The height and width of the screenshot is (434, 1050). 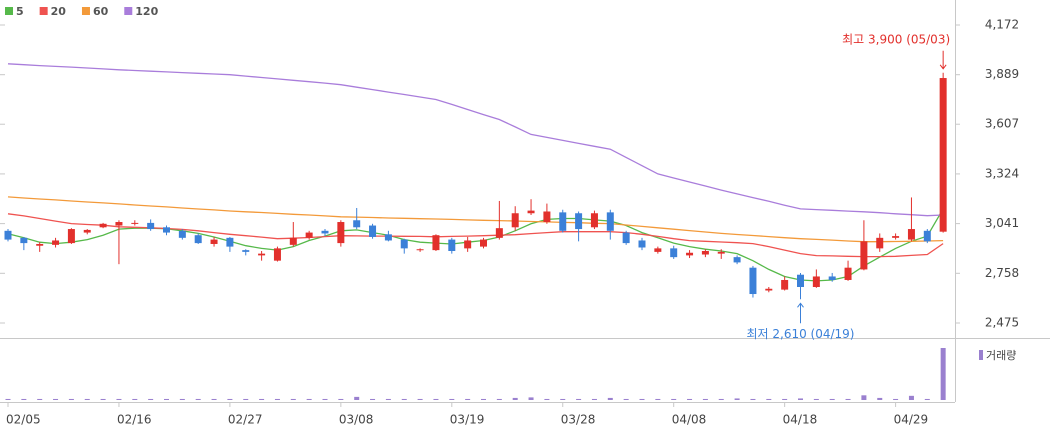 I want to click on y-tick-label: 2,475, so click(x=1002, y=323).